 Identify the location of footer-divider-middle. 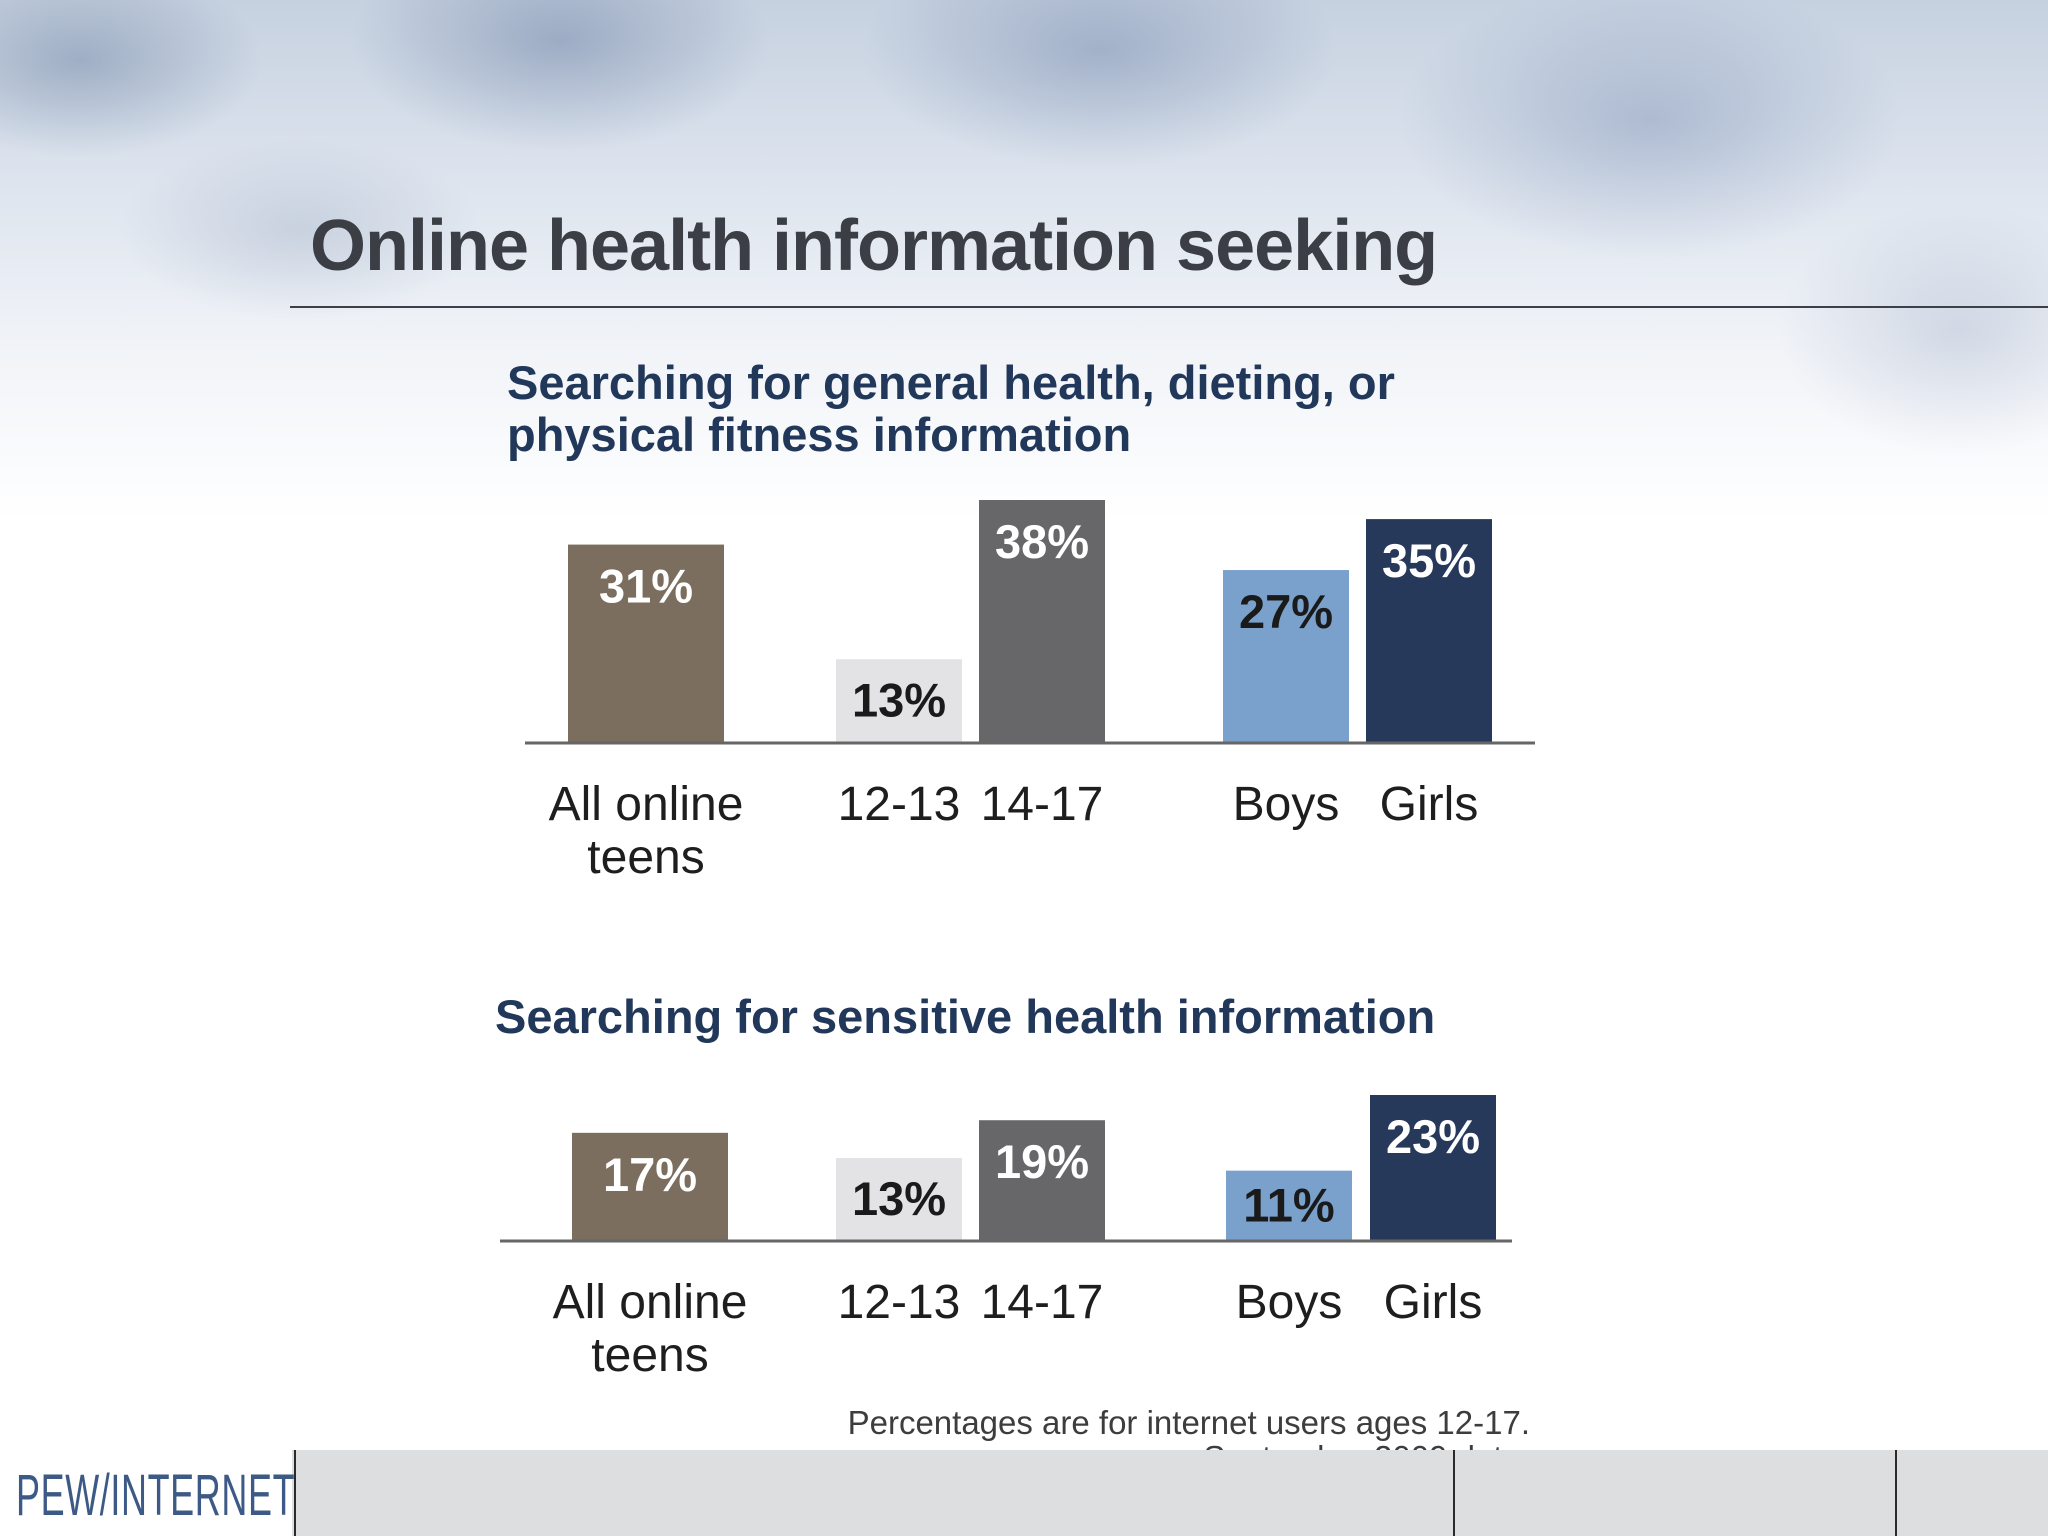
(1454, 1493).